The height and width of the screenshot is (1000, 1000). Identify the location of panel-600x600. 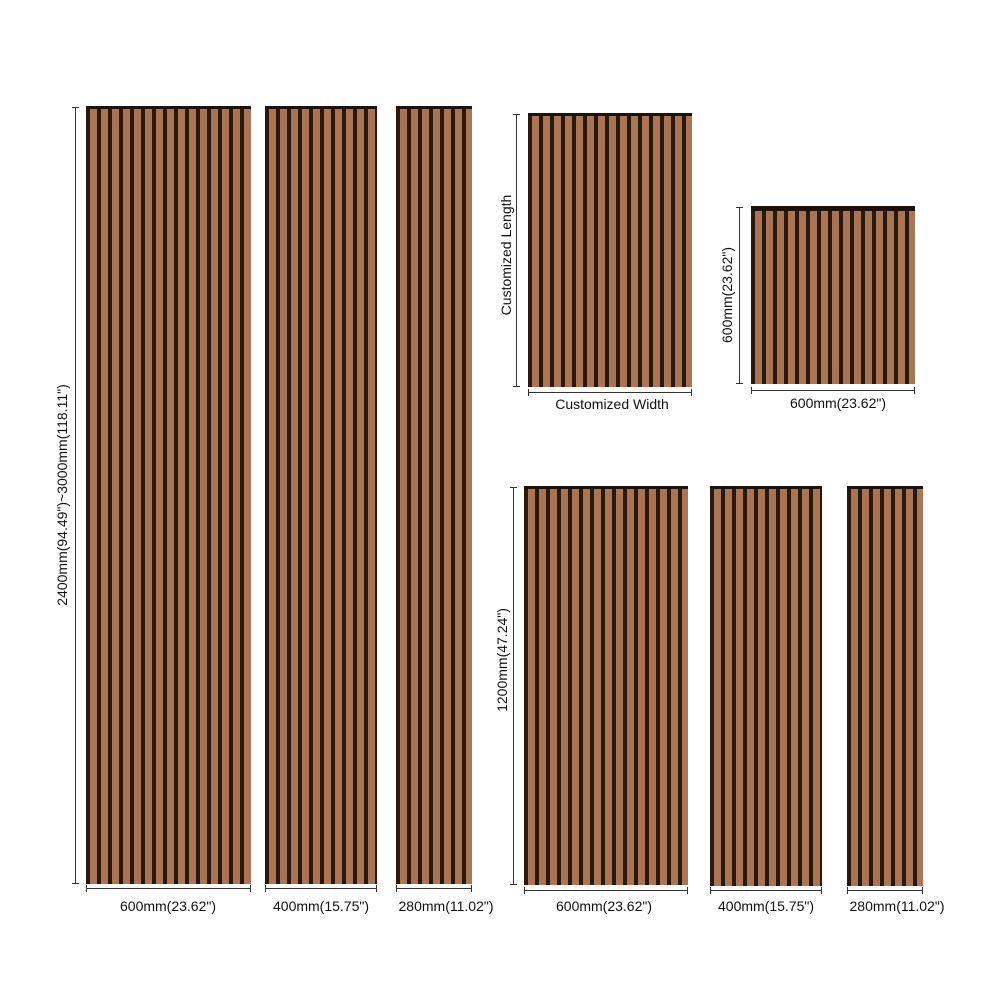
(833, 295).